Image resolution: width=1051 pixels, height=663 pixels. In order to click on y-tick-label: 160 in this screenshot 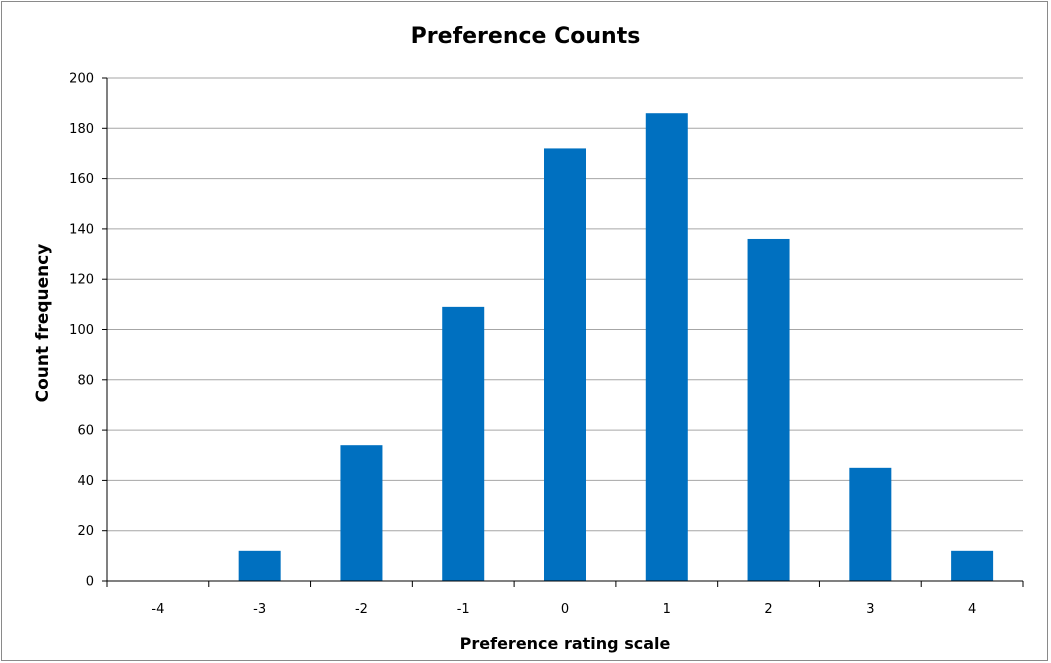, I will do `click(81, 179)`.